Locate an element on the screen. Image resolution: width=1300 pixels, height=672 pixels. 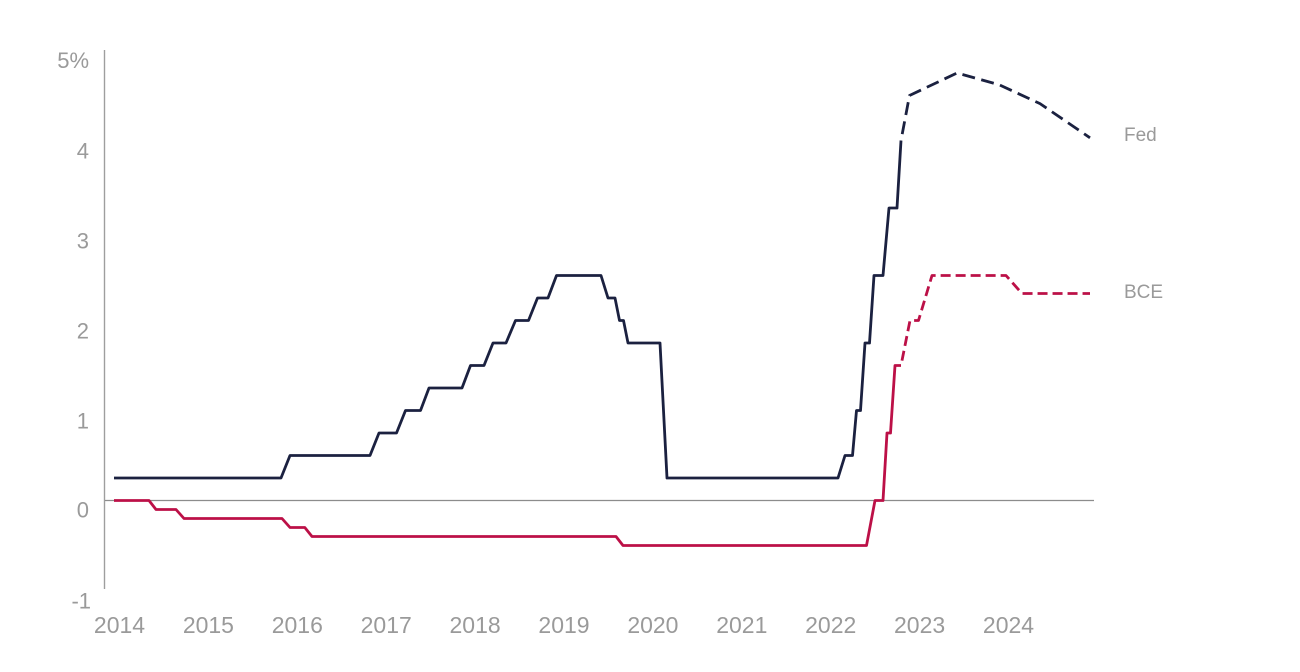
svg-text: 2017 is located at coordinates (386, 625).